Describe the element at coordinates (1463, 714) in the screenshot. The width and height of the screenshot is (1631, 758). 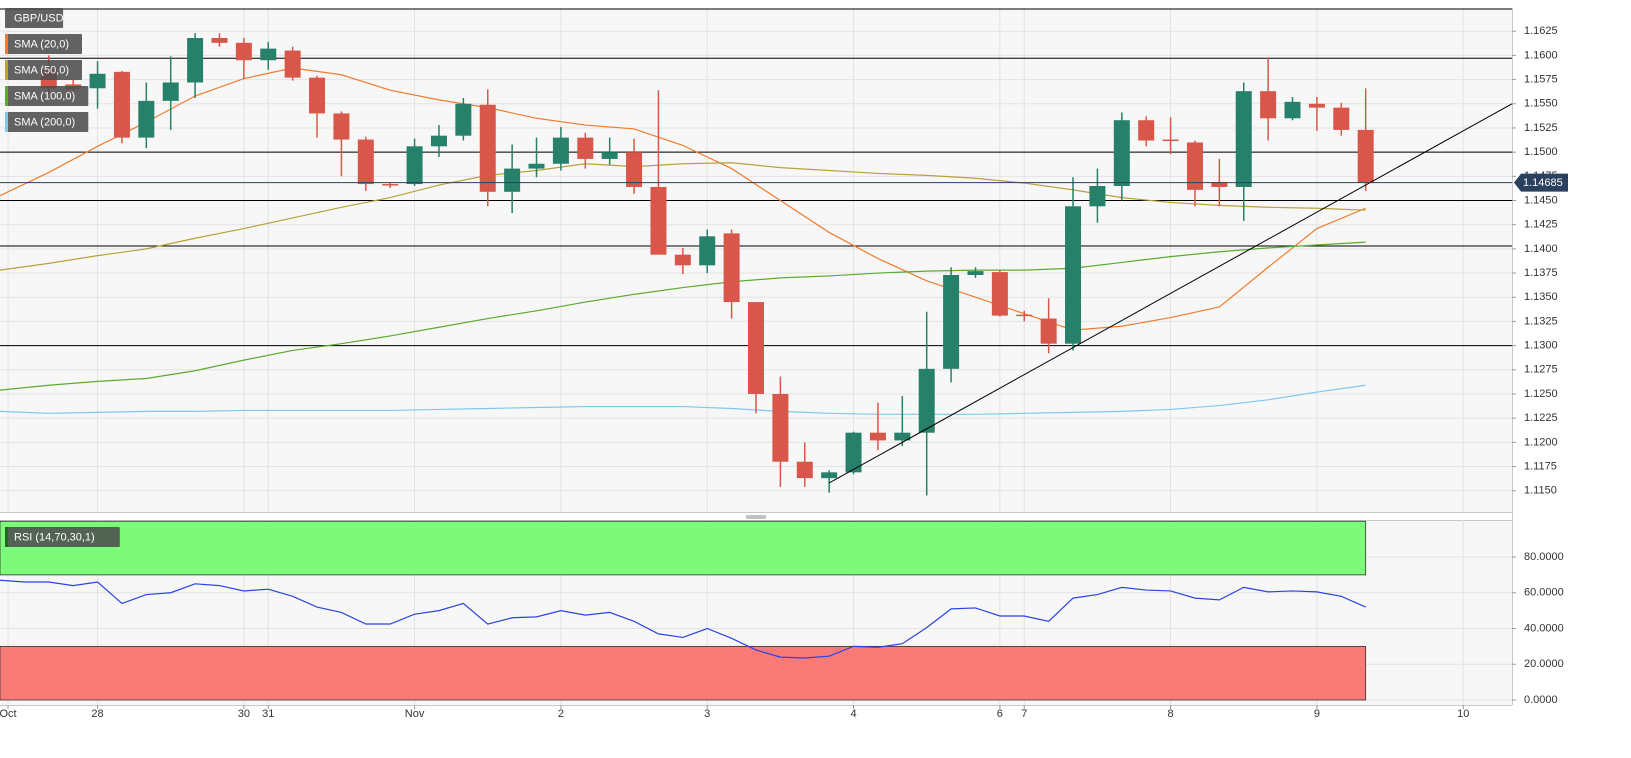
I see `x-tick-label: 10` at that location.